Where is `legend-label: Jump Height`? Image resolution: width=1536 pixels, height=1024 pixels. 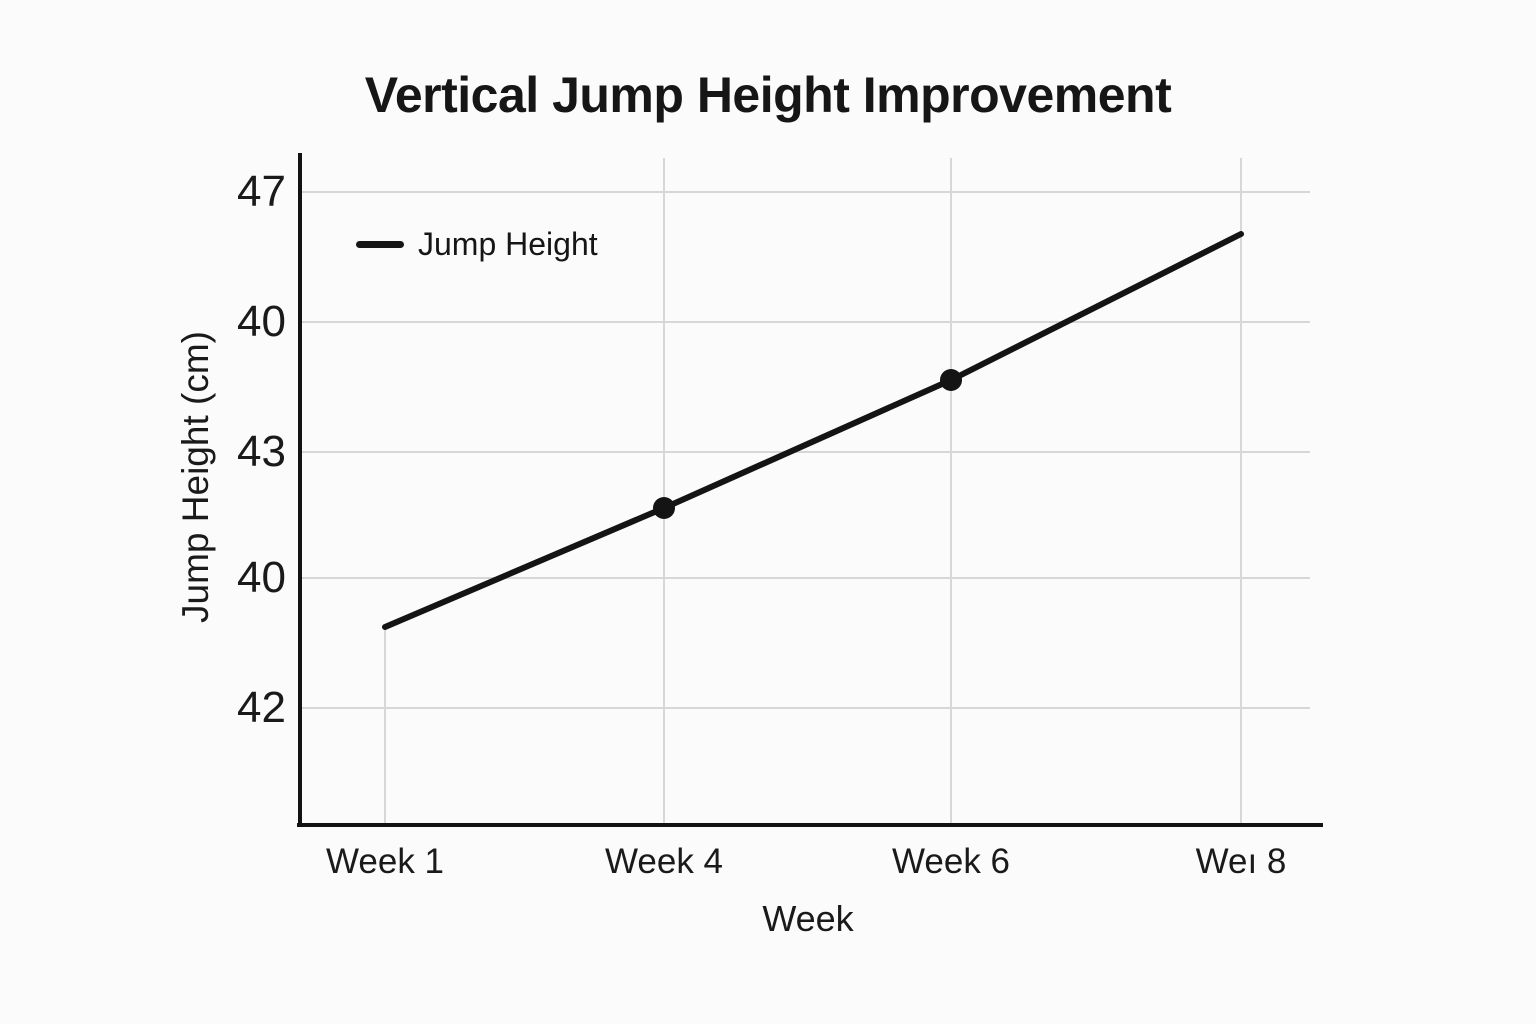 legend-label: Jump Height is located at coordinates (508, 243).